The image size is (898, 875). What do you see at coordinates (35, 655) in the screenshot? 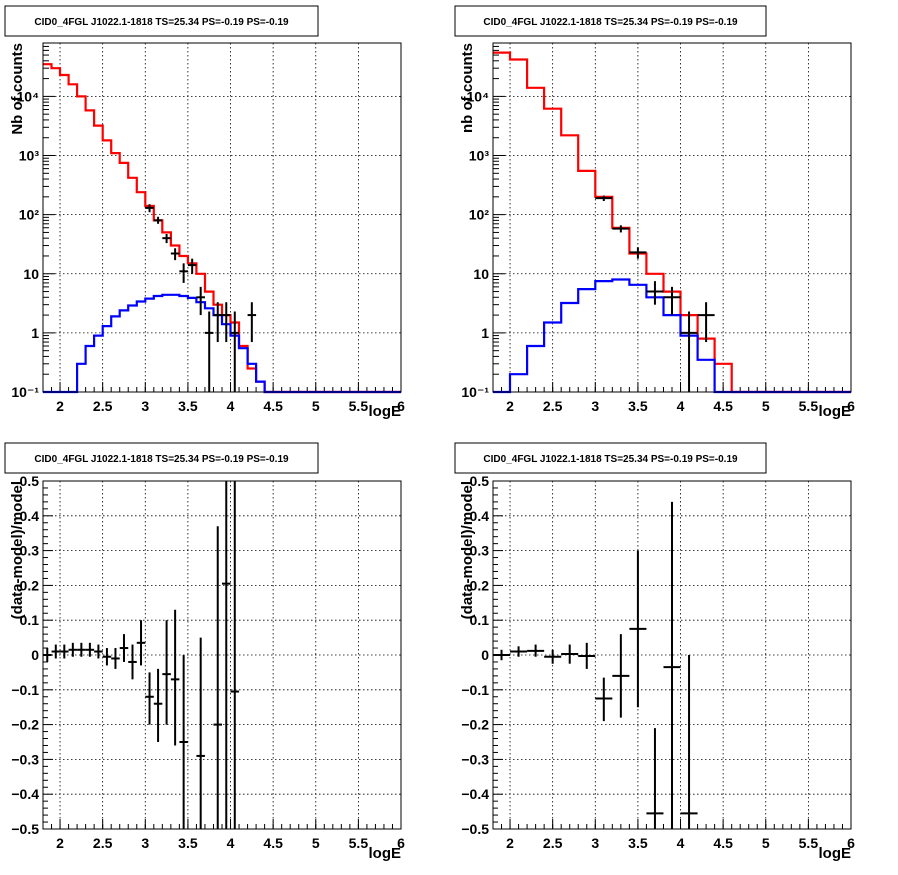
I see `y-tick-label: 0` at bounding box center [35, 655].